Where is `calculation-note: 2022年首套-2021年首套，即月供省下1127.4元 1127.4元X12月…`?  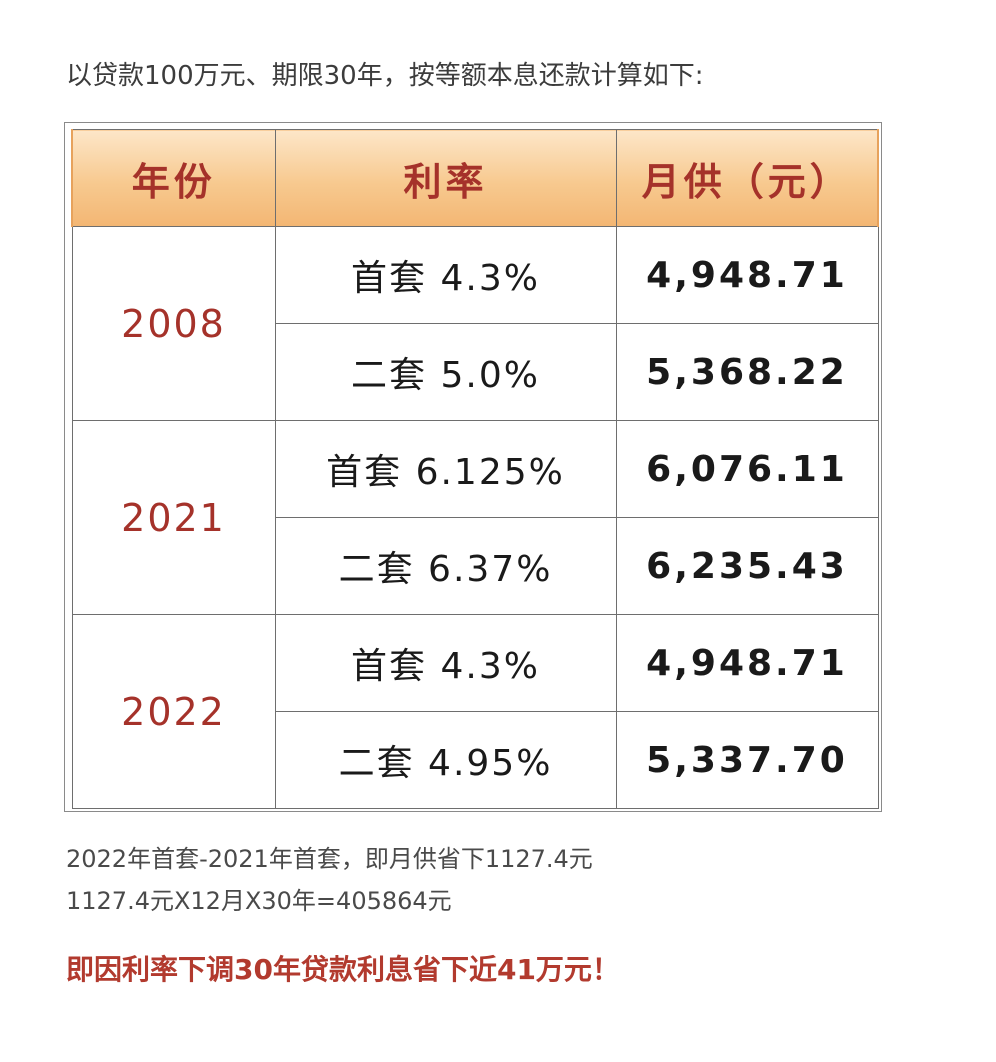 calculation-note: 2022年首套-2021年首套，即月供省下1127.4元 1127.4元X12月… is located at coordinates (329, 880).